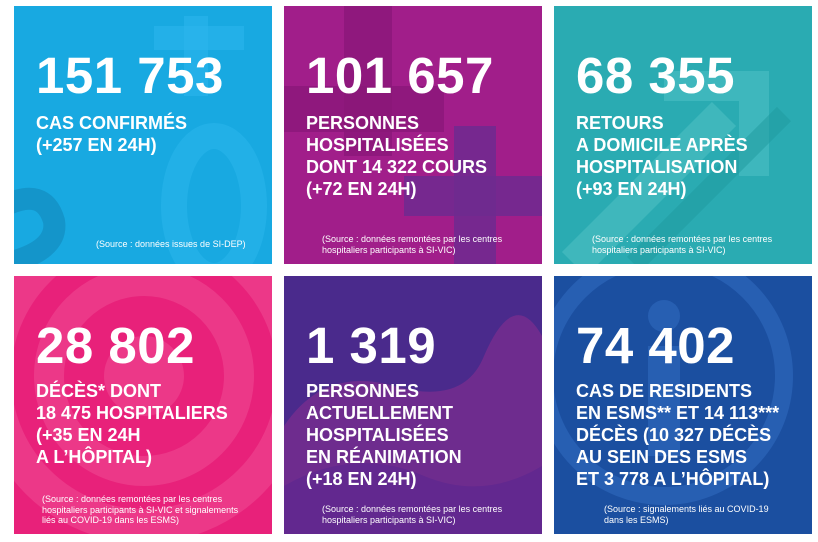 This screenshot has height=542, width=818. I want to click on wave-graphic, so click(413, 424).